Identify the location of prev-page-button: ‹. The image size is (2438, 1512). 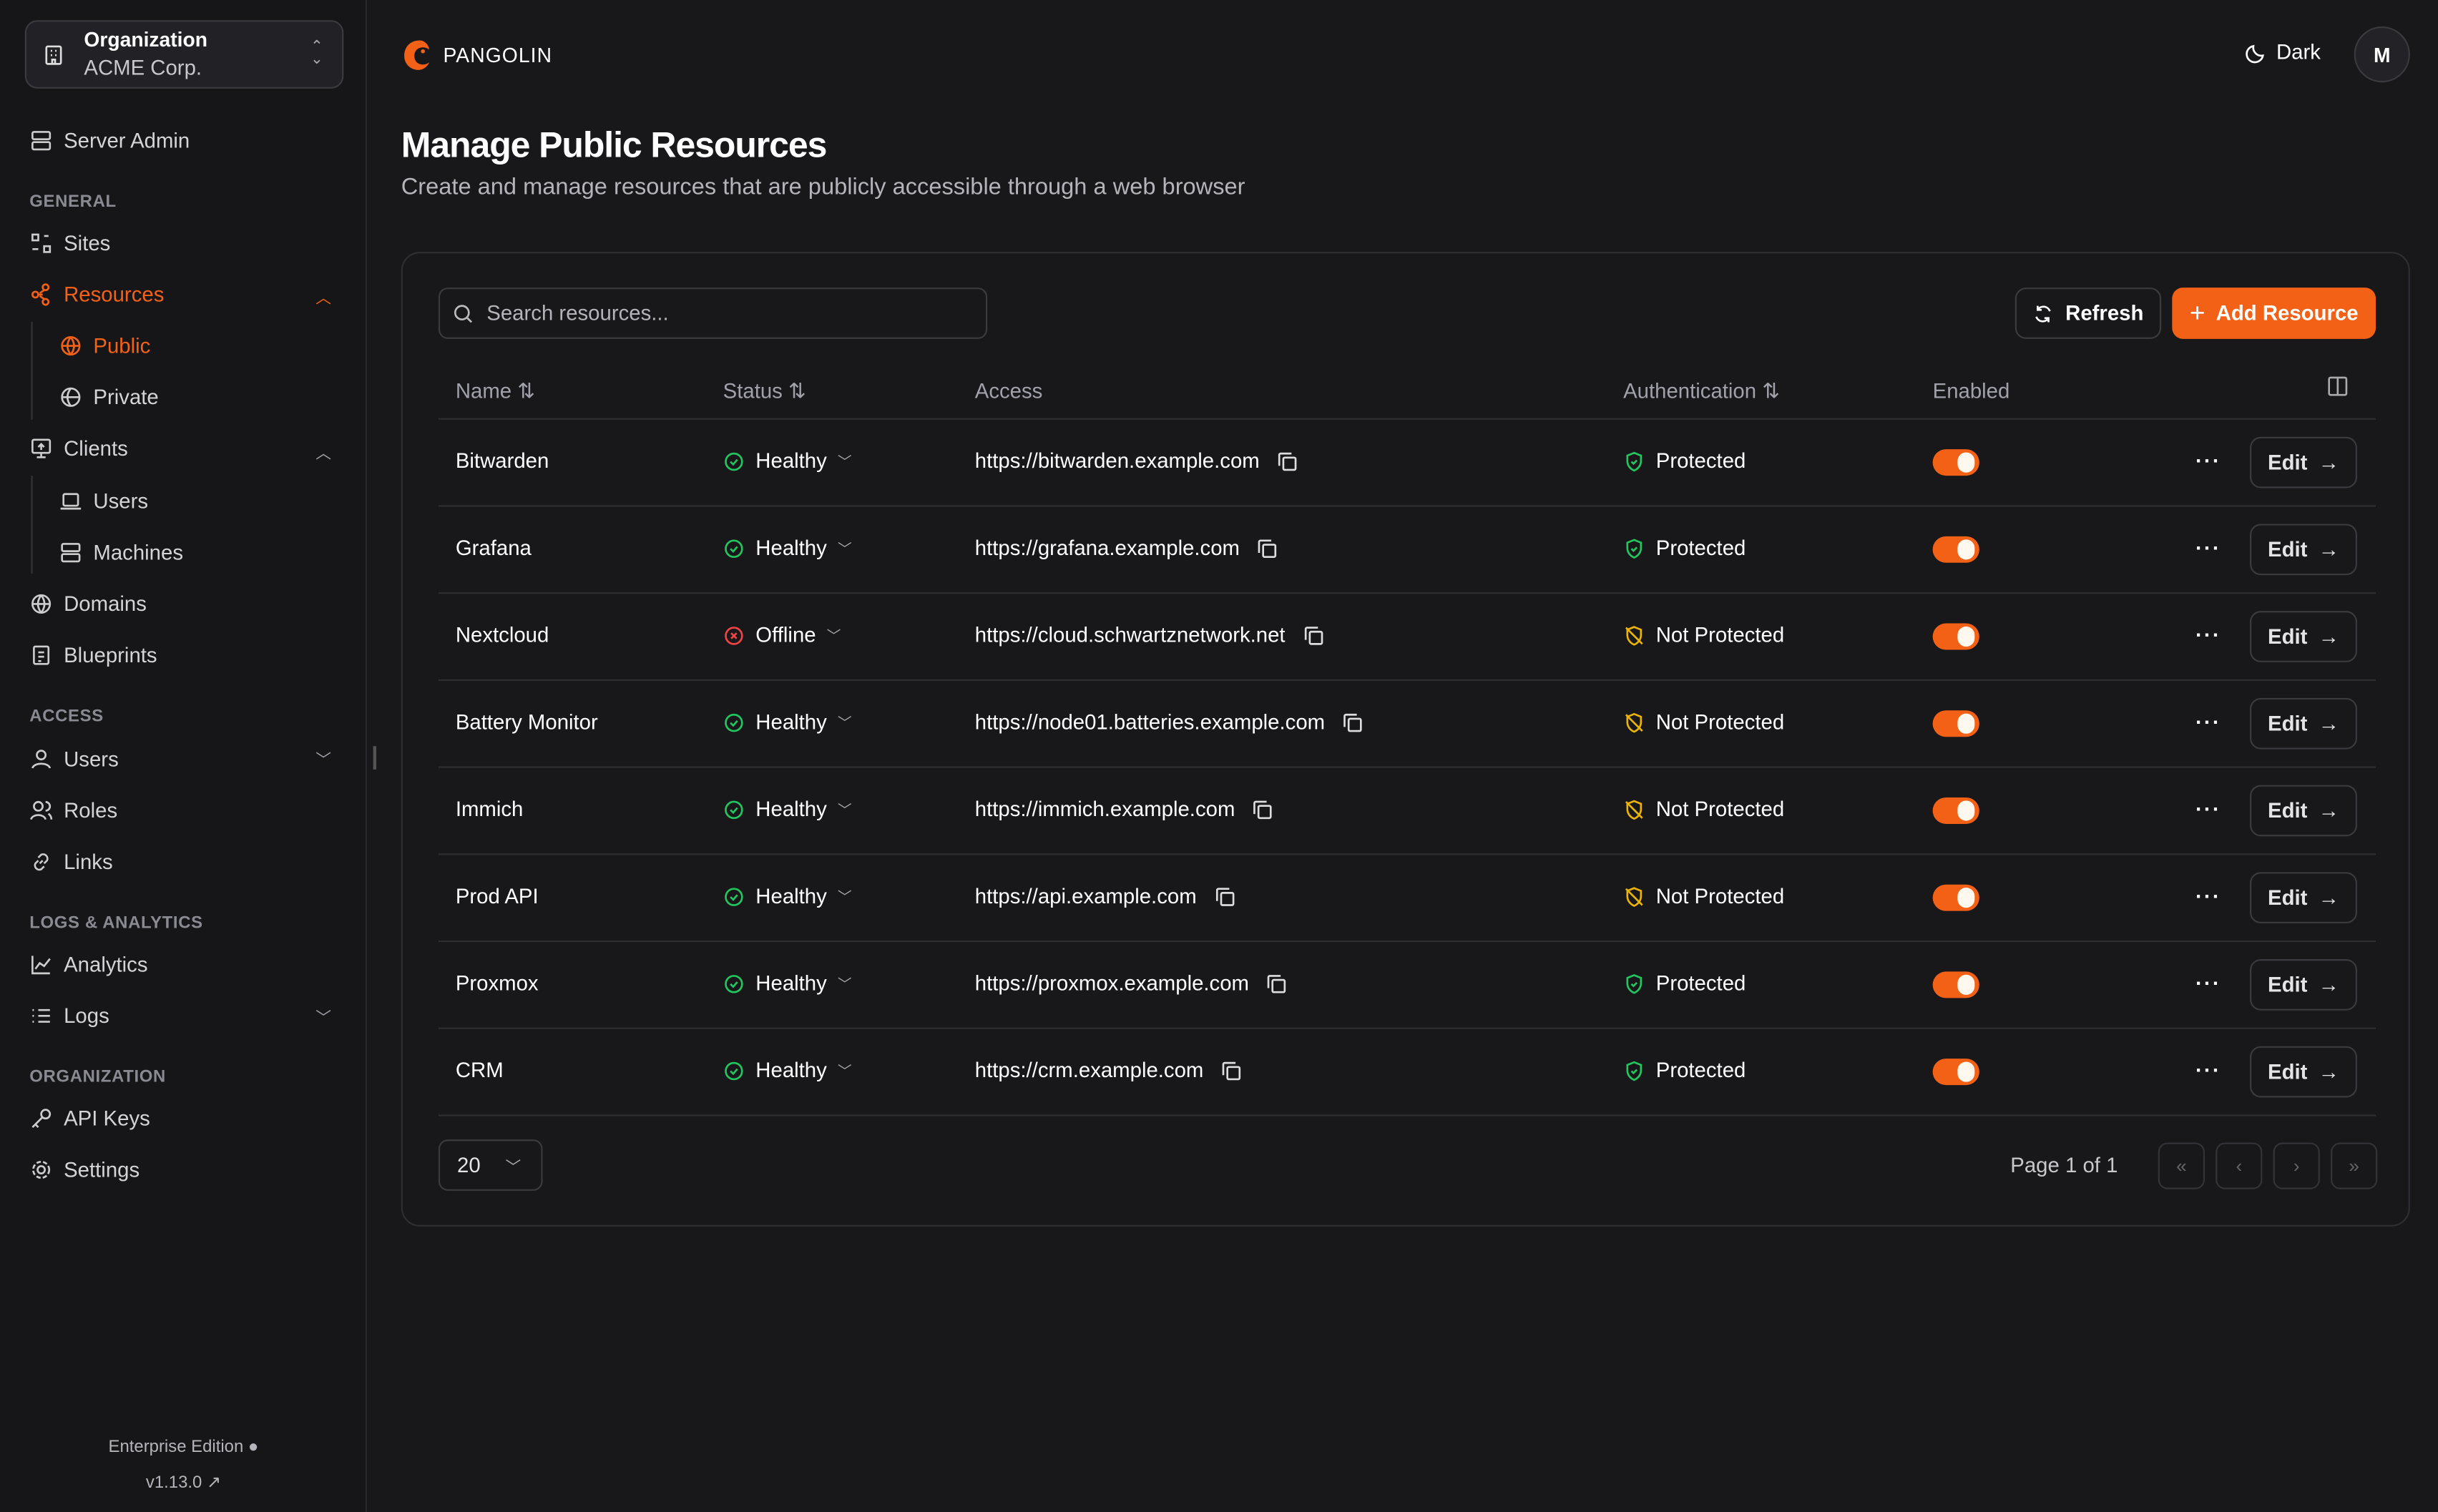
(2239, 1165).